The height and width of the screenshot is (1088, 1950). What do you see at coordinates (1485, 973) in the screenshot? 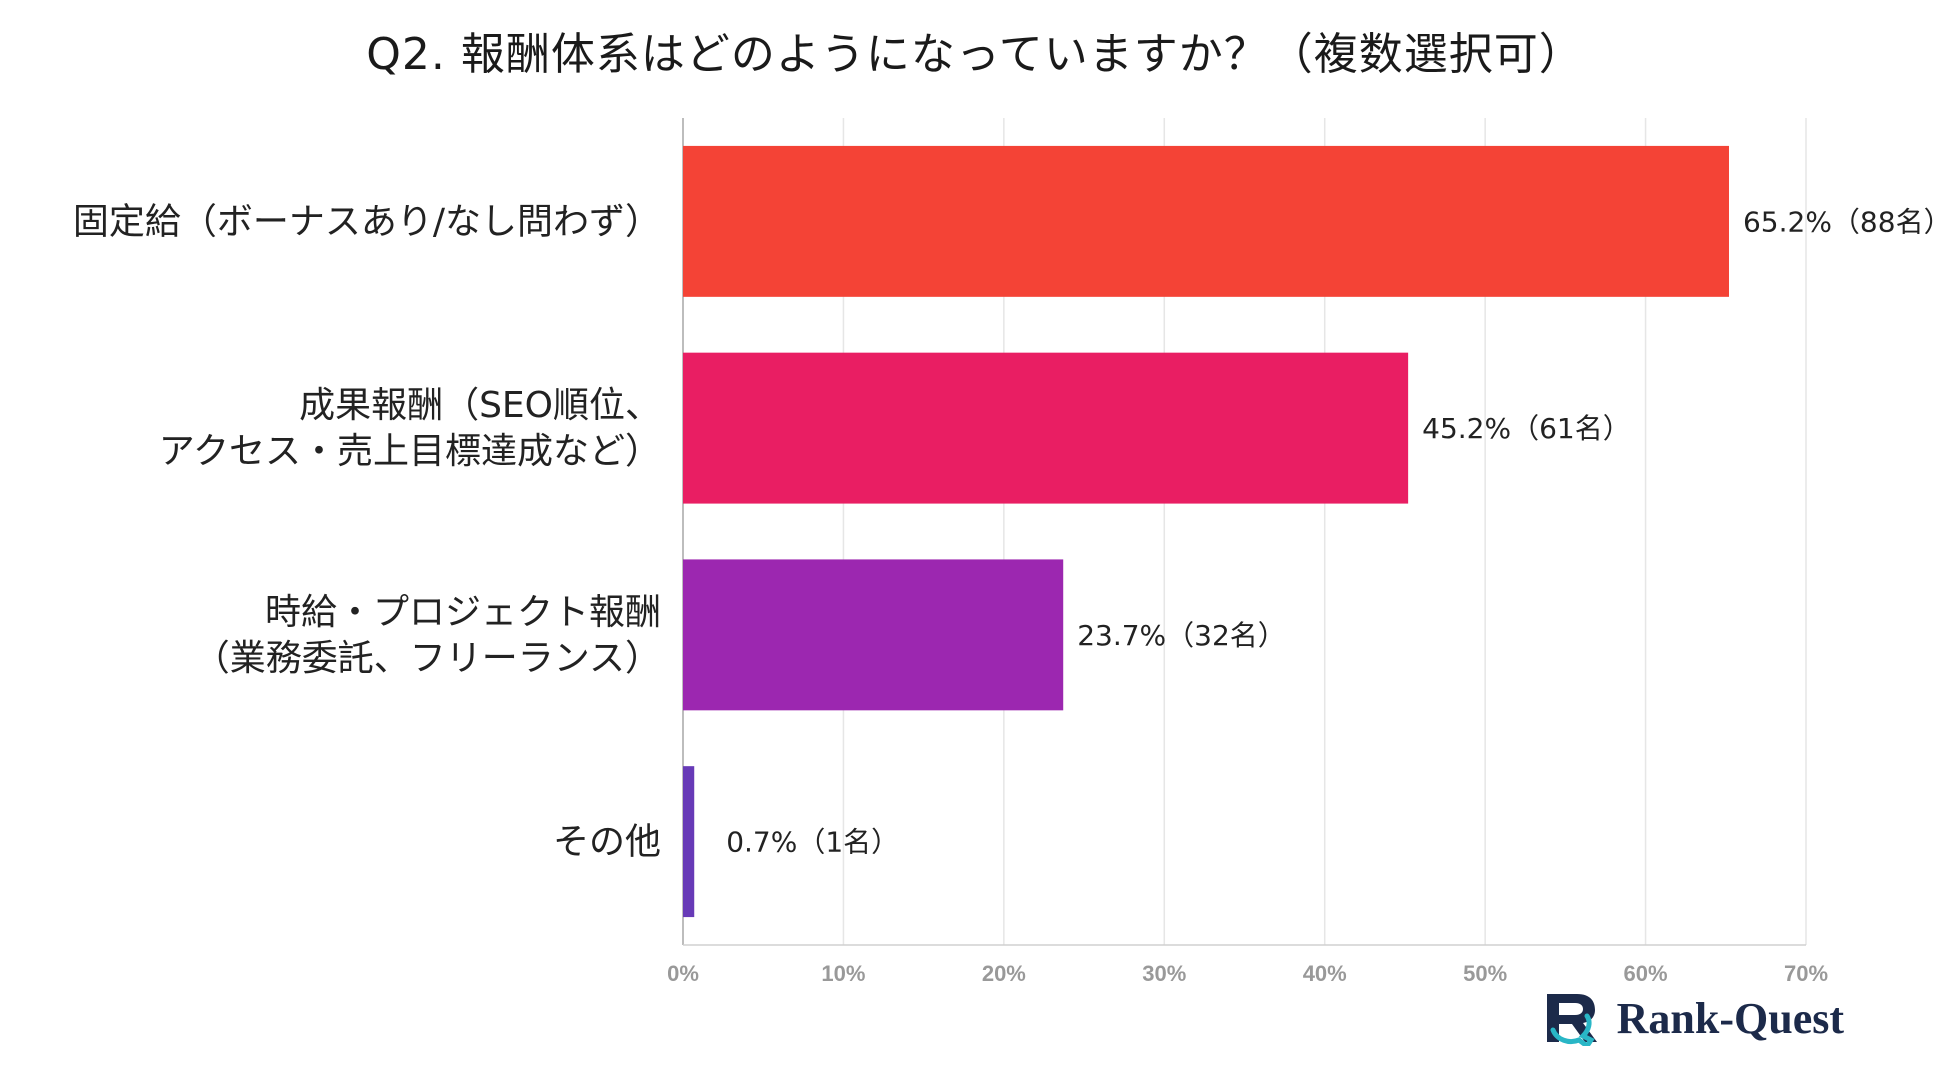
I see `x-tick-label: 50%` at bounding box center [1485, 973].